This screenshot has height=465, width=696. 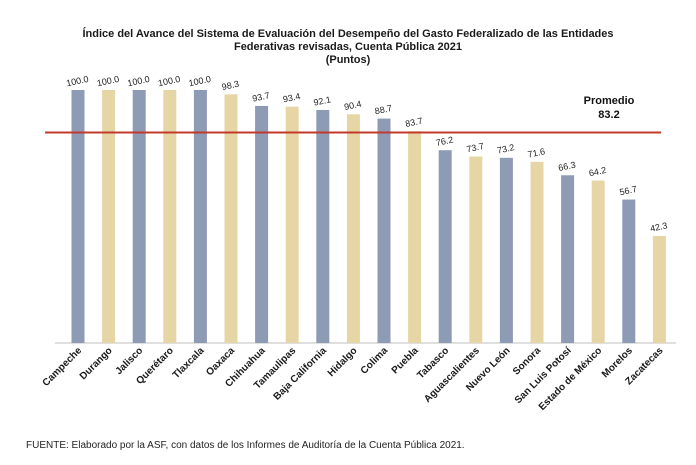 What do you see at coordinates (169, 81) in the screenshot?
I see `value-label-3: 100.0` at bounding box center [169, 81].